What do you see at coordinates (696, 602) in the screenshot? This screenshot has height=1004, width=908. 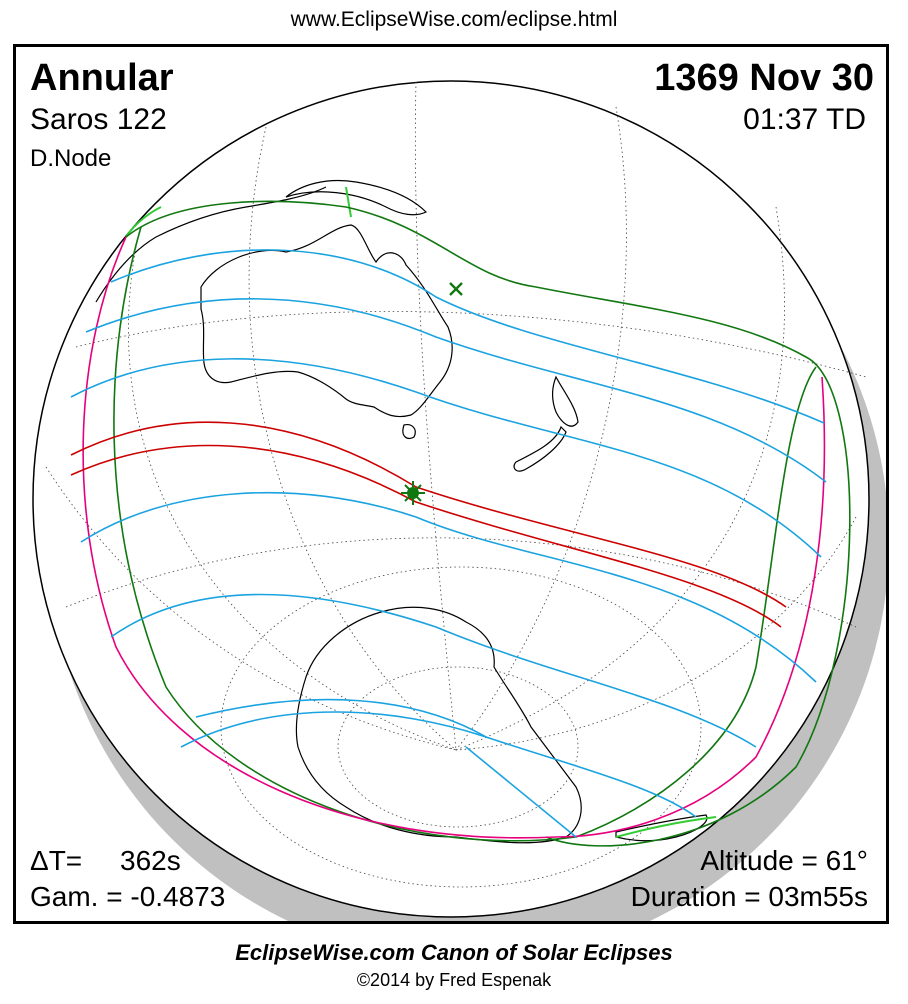 I see `outer-limit-east` at bounding box center [696, 602].